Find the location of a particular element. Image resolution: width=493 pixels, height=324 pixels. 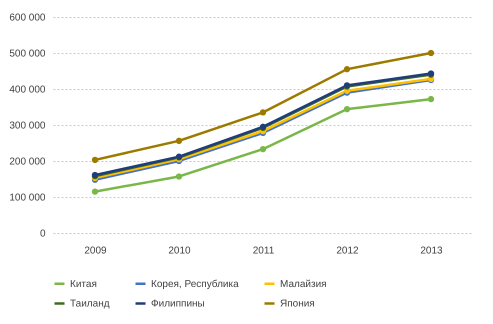

y-tick-label: 0 is located at coordinates (43, 234).